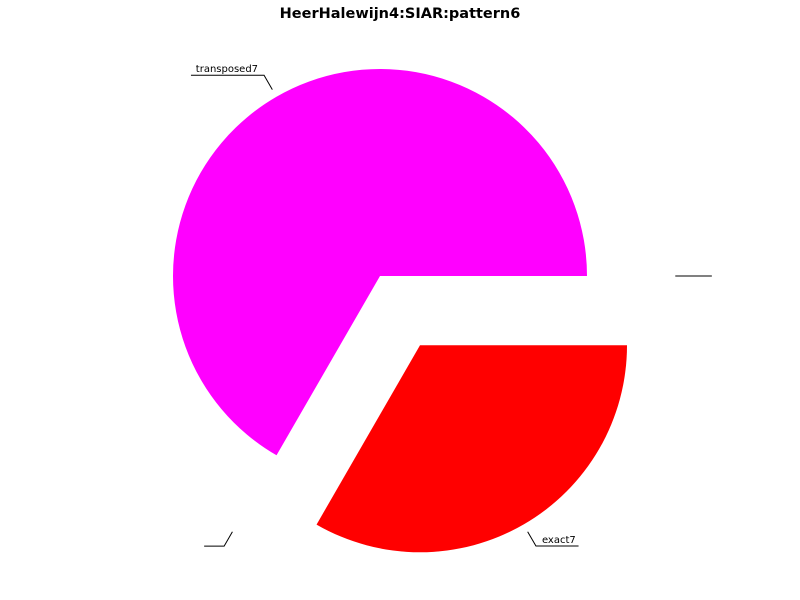 The width and height of the screenshot is (800, 600). What do you see at coordinates (472, 449) in the screenshot?
I see `pie-slice-exact7` at bounding box center [472, 449].